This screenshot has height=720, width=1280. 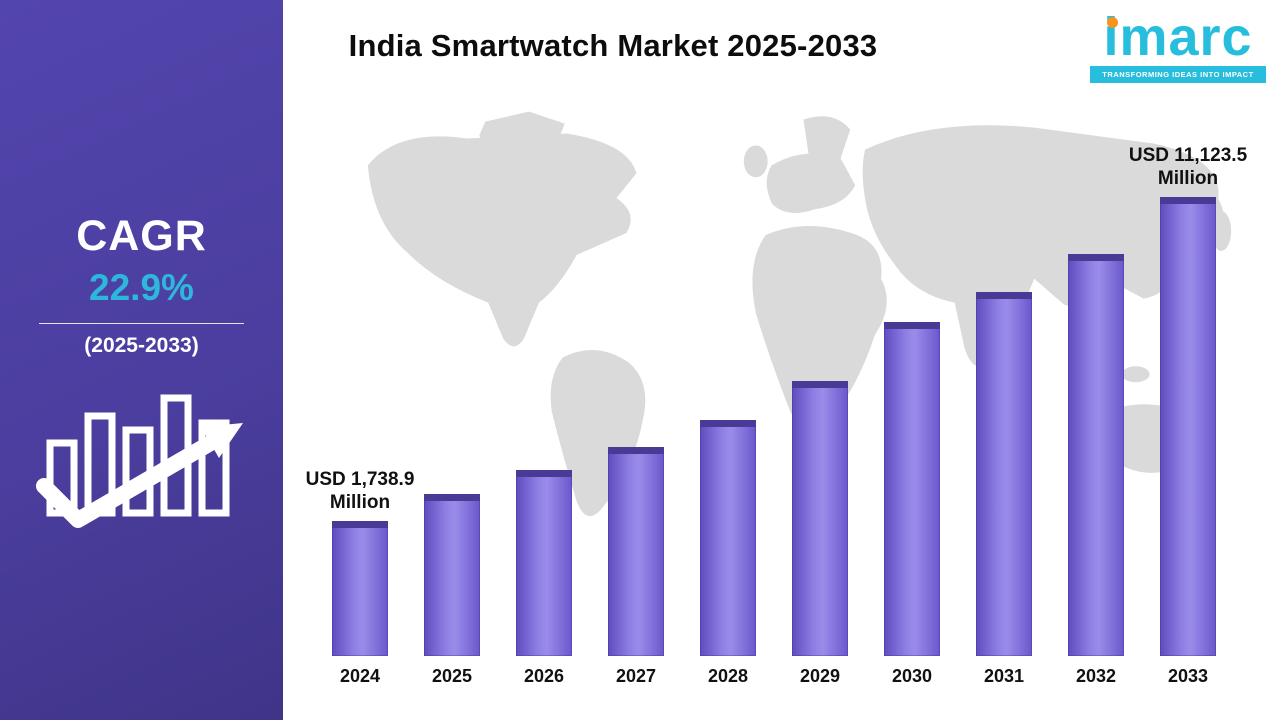 I want to click on logo-dot-icon, so click(x=1113, y=22).